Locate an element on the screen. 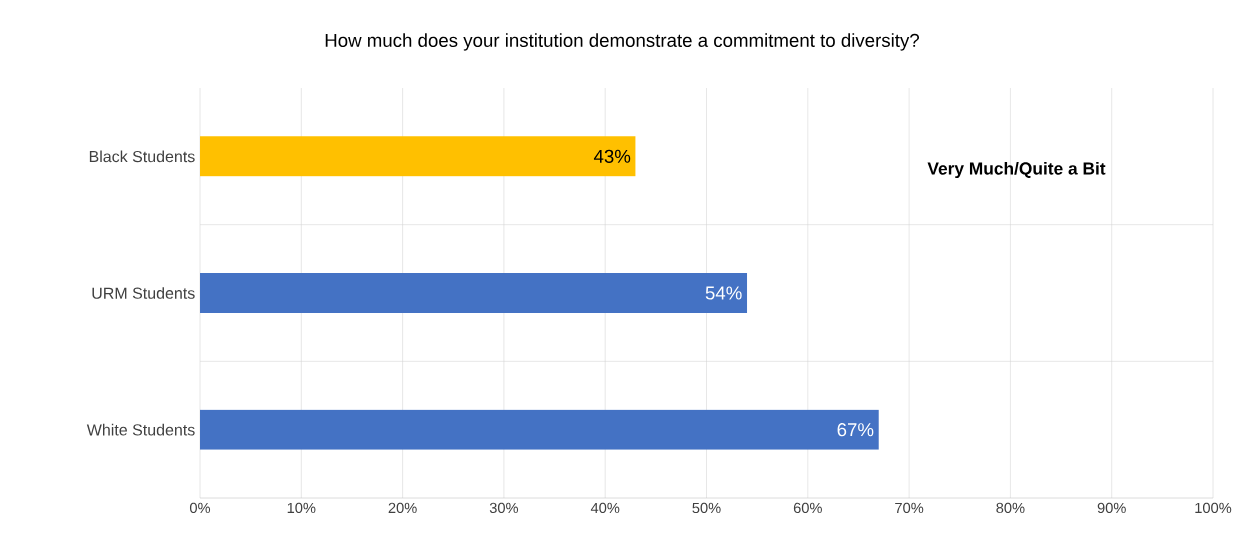  x-tick-label: 40% is located at coordinates (605, 508).